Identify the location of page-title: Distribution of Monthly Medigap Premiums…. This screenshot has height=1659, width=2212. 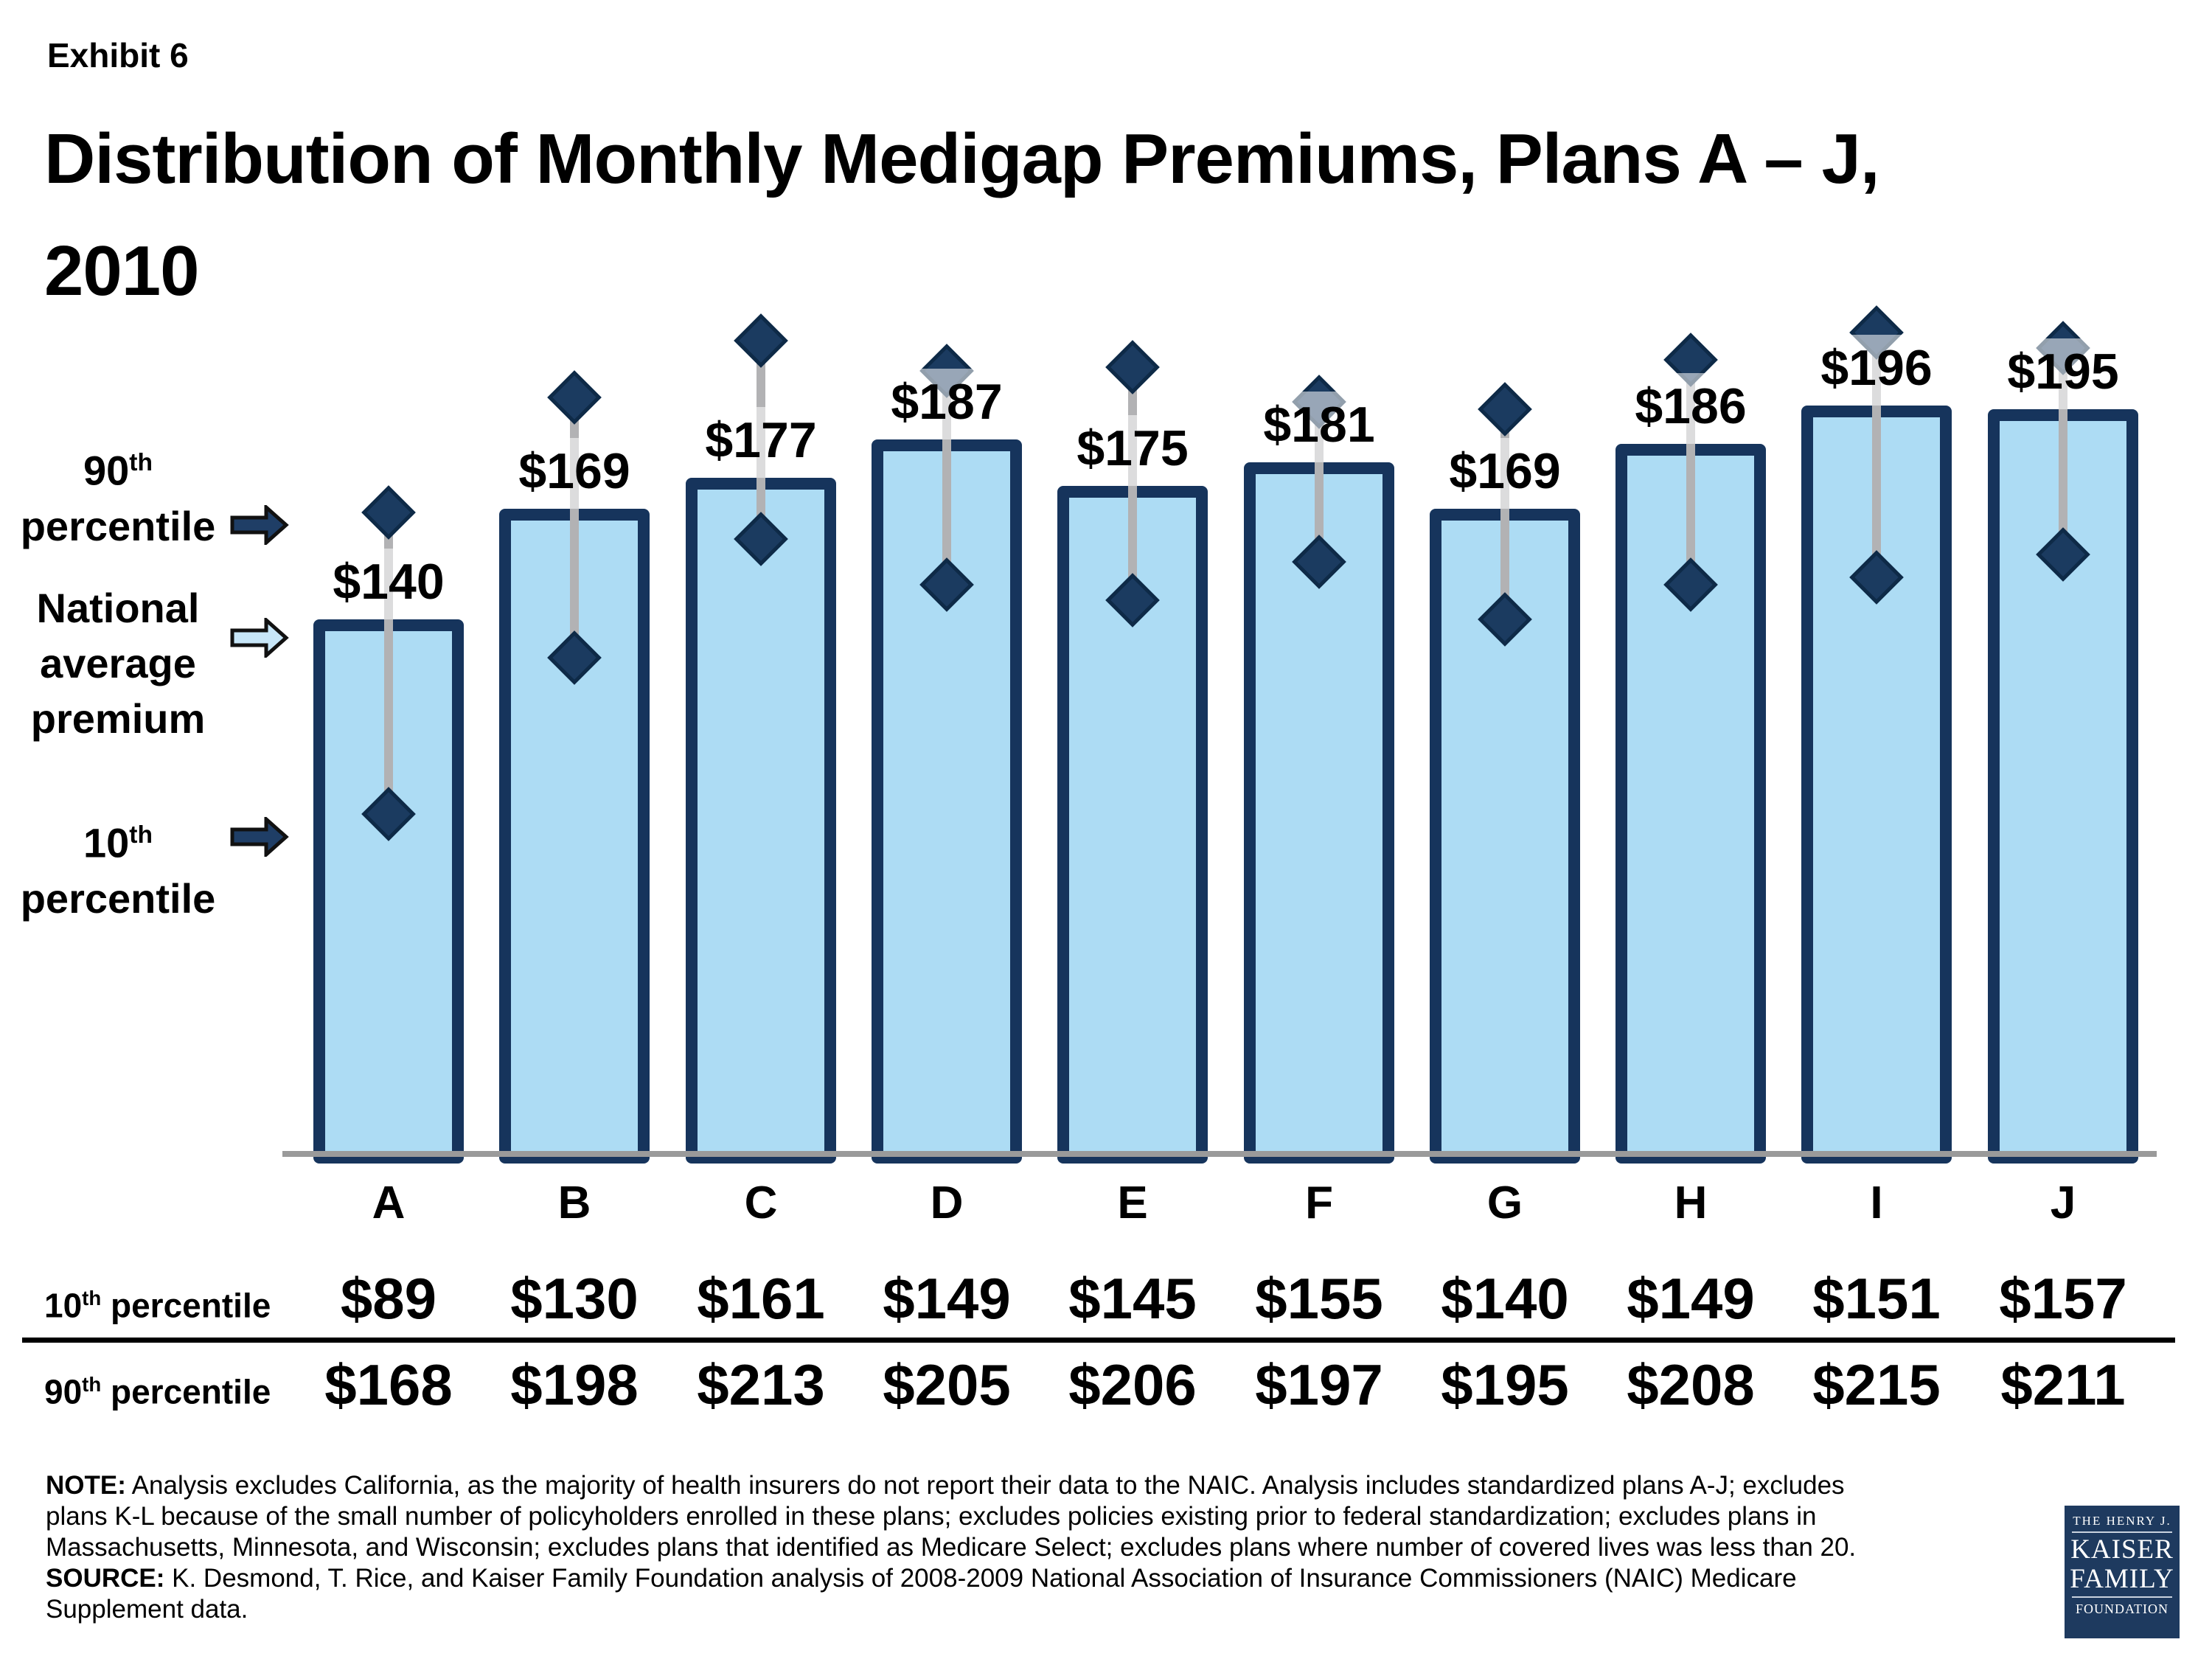
(961, 215).